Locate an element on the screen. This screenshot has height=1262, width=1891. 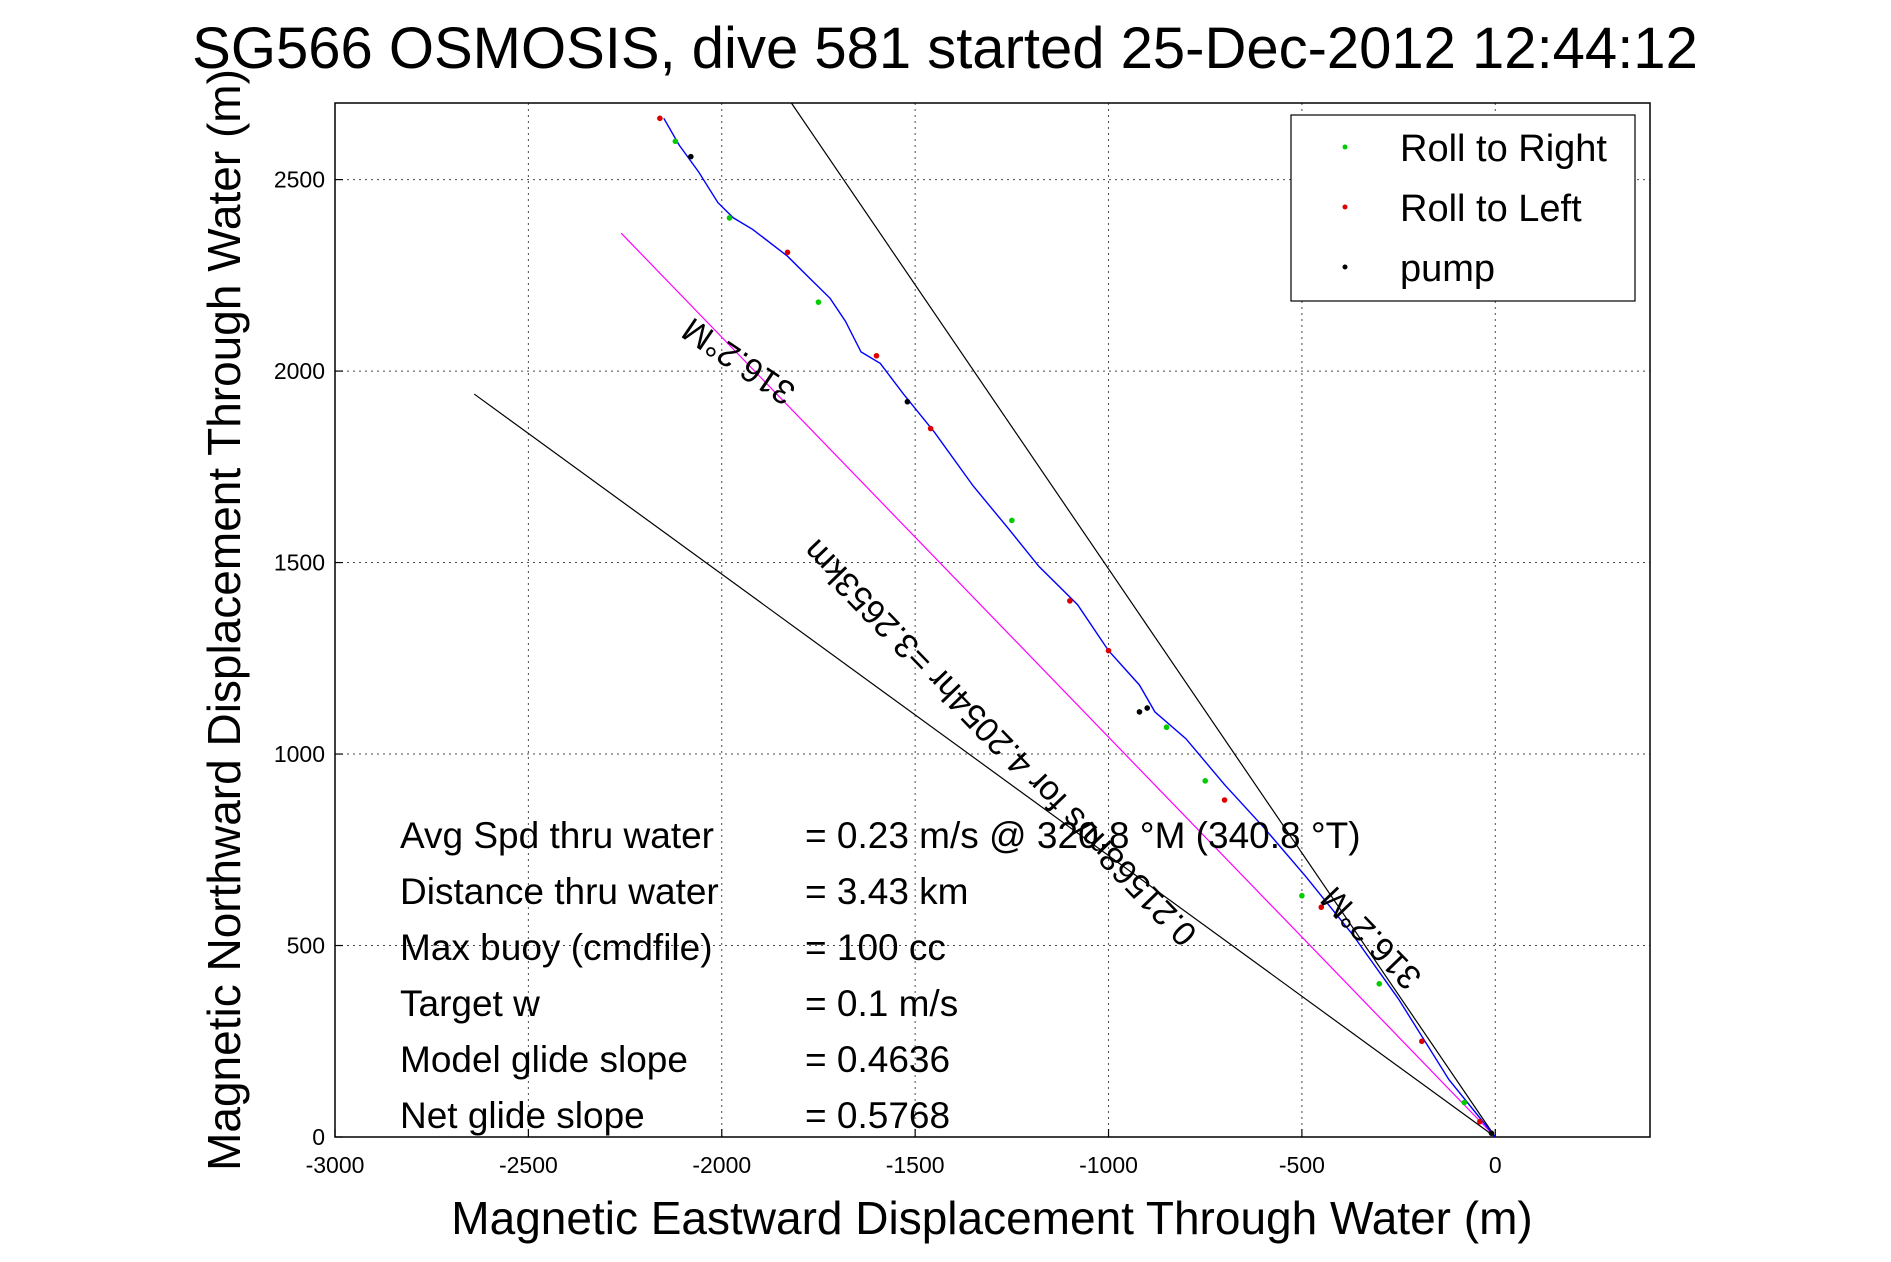
x-tick-label: -3000 is located at coordinates (335, 1165).